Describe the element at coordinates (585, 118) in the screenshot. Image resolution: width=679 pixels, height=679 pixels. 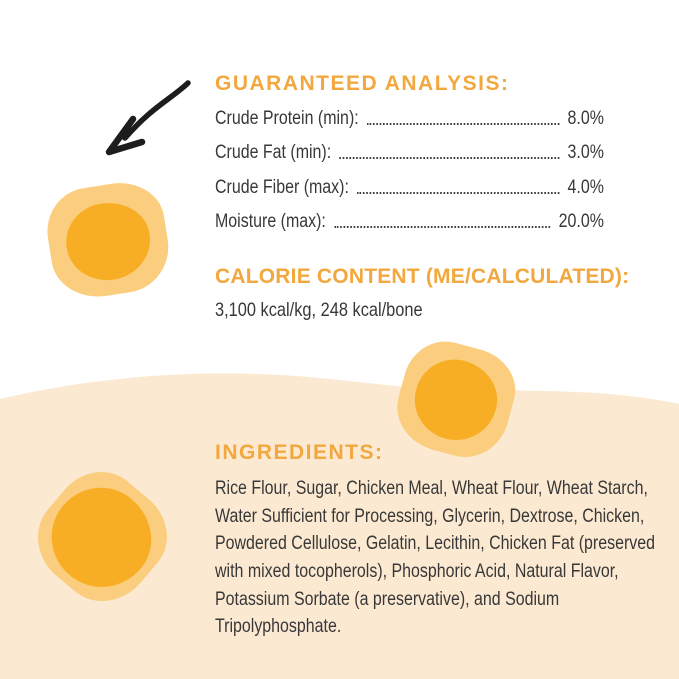
I see `analysis-row-value: 8.0%` at that location.